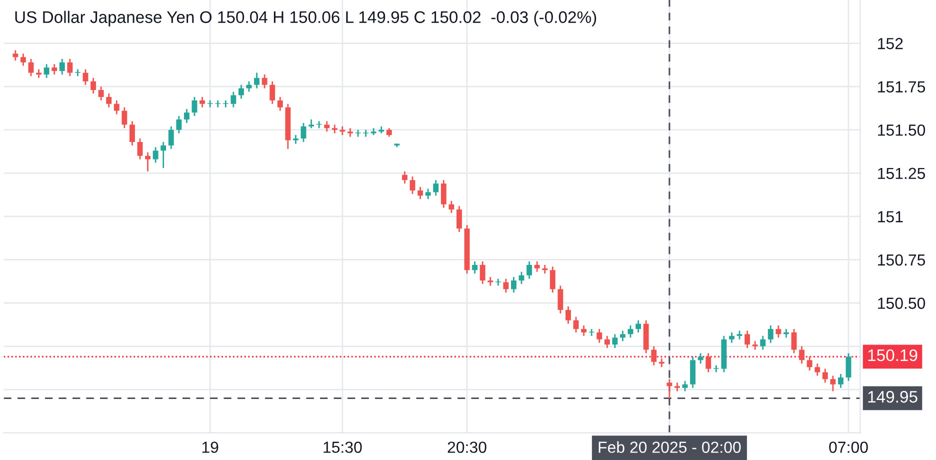 This screenshot has height=460, width=936. Describe the element at coordinates (902, 130) in the screenshot. I see `y-tick-label: 151.50` at that location.